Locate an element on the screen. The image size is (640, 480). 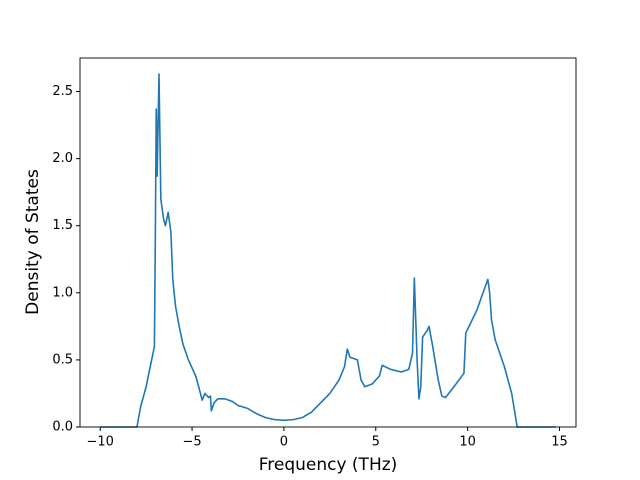
y-tick-label: 2.5 is located at coordinates (62, 91).